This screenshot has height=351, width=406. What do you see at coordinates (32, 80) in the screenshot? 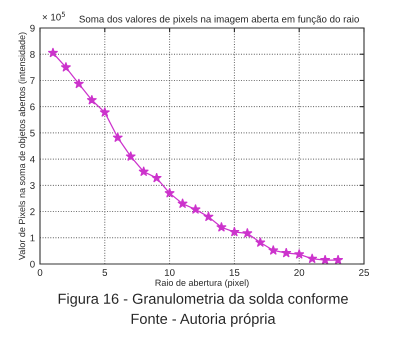
I see `y-tick-label: 7` at bounding box center [32, 80].